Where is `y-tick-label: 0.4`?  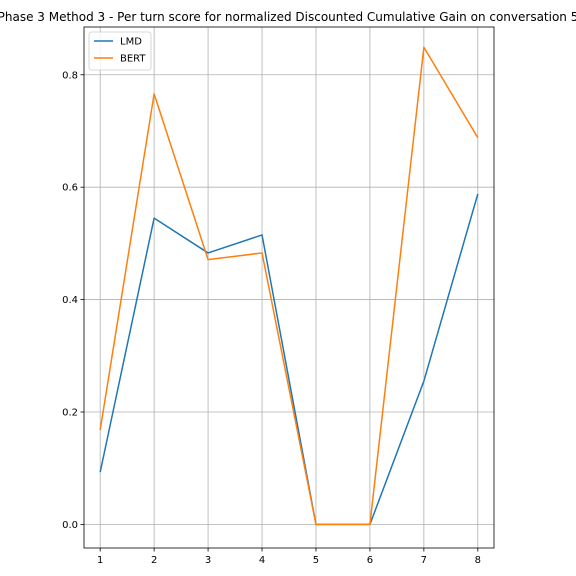
y-tick-label: 0.4 is located at coordinates (70, 300).